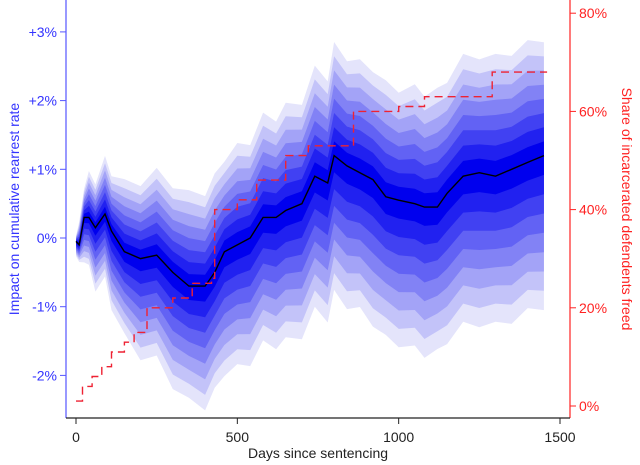 This screenshot has width=640, height=465. What do you see at coordinates (47, 238) in the screenshot?
I see `left-tick-label: 0%` at bounding box center [47, 238].